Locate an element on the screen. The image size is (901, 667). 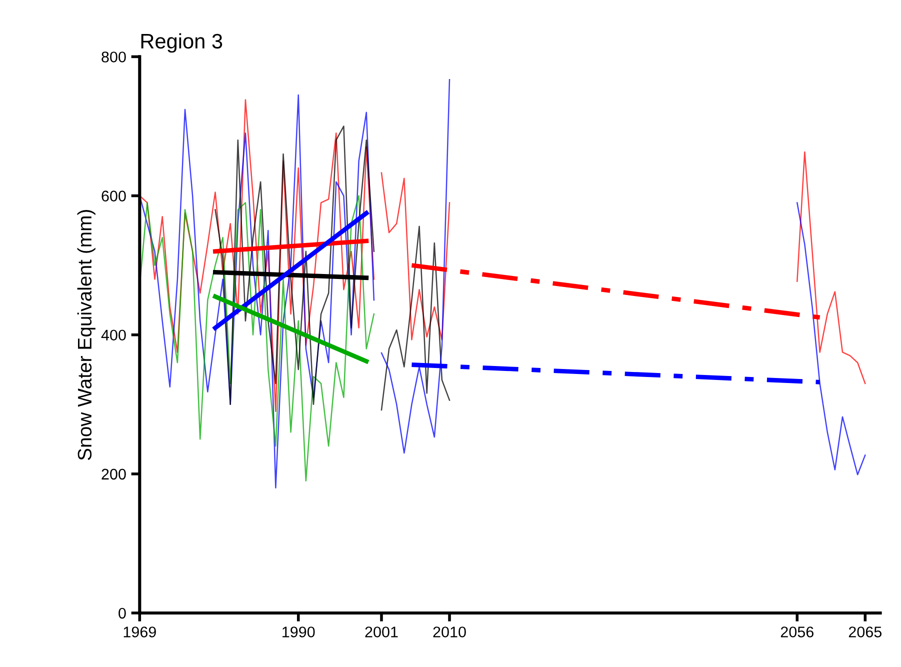
x-tick-label: 2001 is located at coordinates (381, 632).